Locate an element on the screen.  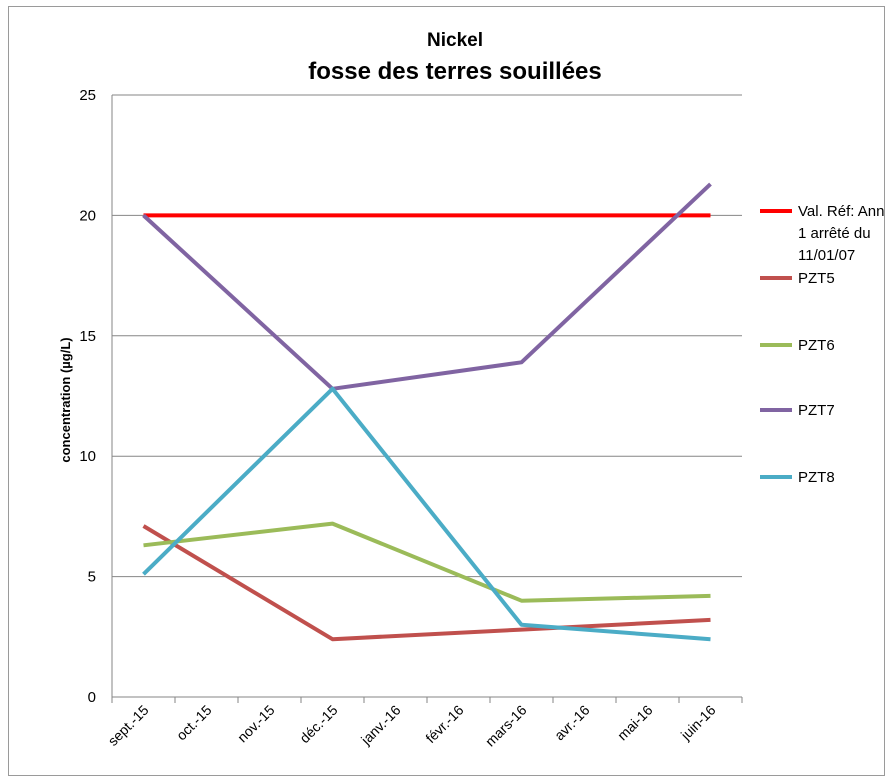
series-line-pzt6 is located at coordinates (427, 562).